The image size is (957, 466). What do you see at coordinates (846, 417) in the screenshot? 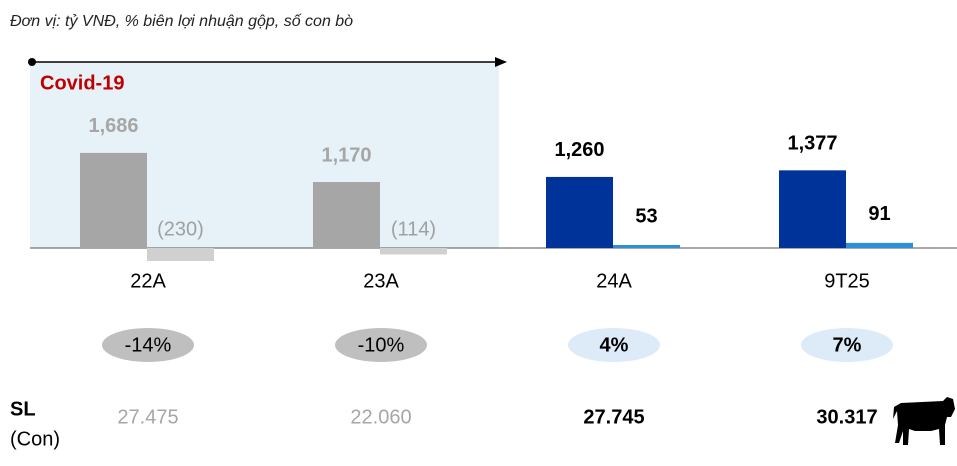
I see `herd-value: 30.317` at bounding box center [846, 417].